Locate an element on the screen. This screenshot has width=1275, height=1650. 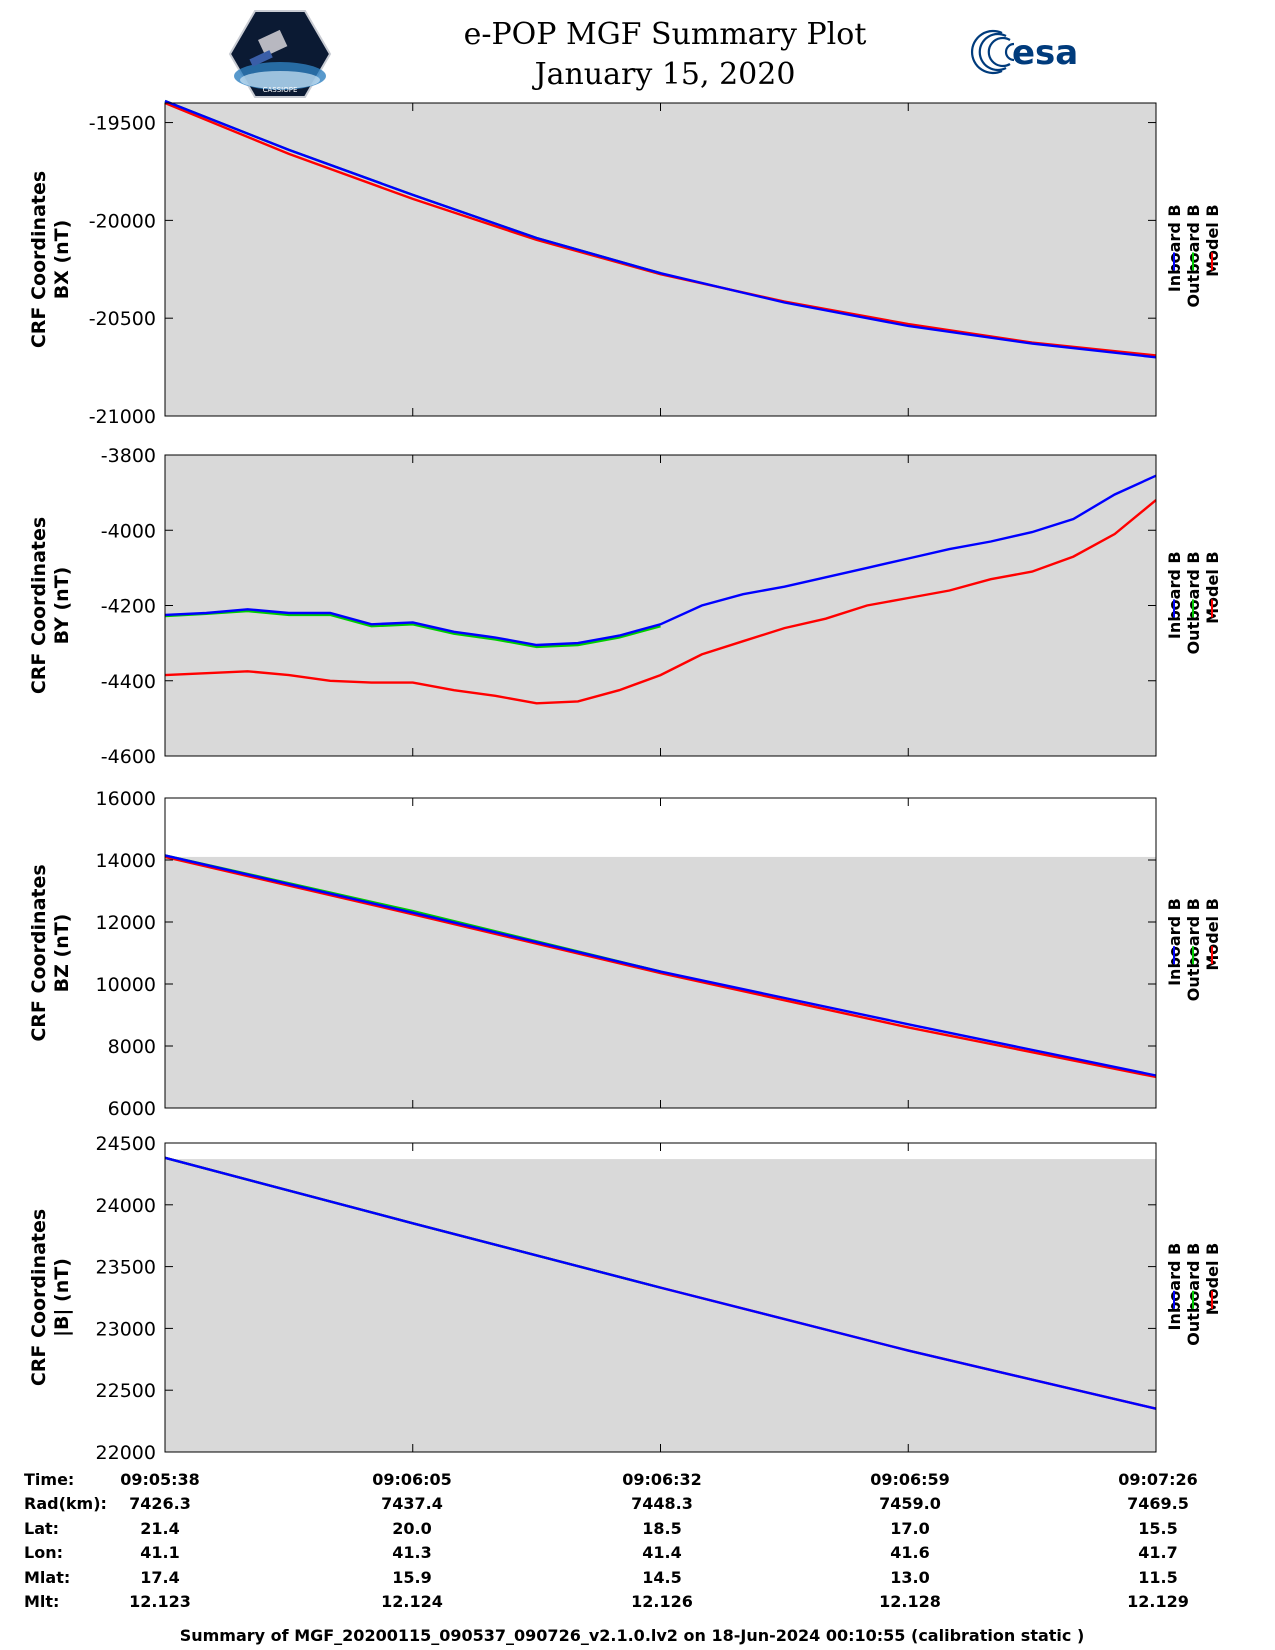
ephemeris-value: 09:05:38 is located at coordinates (160, 1479).